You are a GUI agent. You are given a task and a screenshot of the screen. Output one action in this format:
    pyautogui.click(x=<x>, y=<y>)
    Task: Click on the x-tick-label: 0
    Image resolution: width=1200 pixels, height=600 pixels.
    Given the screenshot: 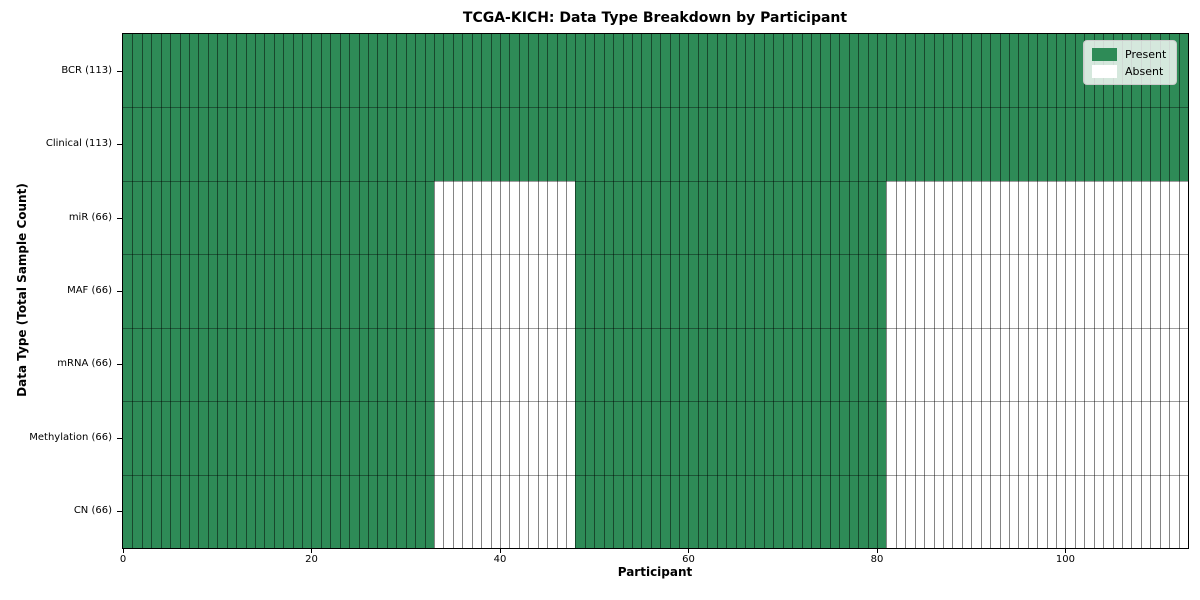 What is the action you would take?
    pyautogui.click(x=123, y=559)
    